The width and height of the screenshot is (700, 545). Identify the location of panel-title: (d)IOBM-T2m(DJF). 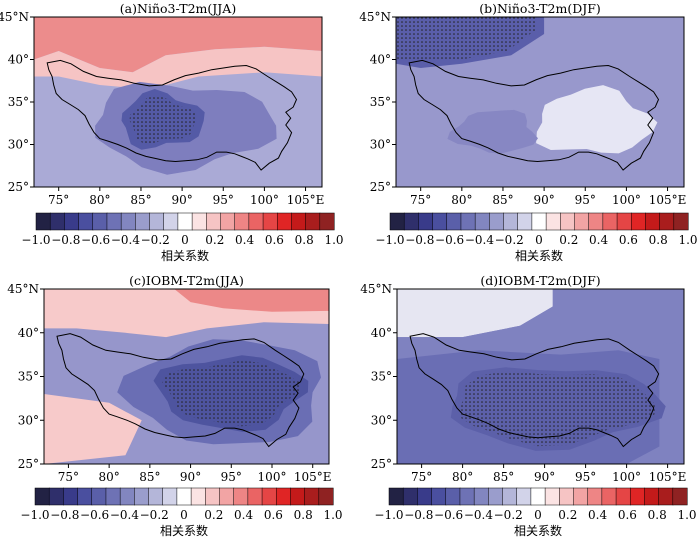
(540, 280).